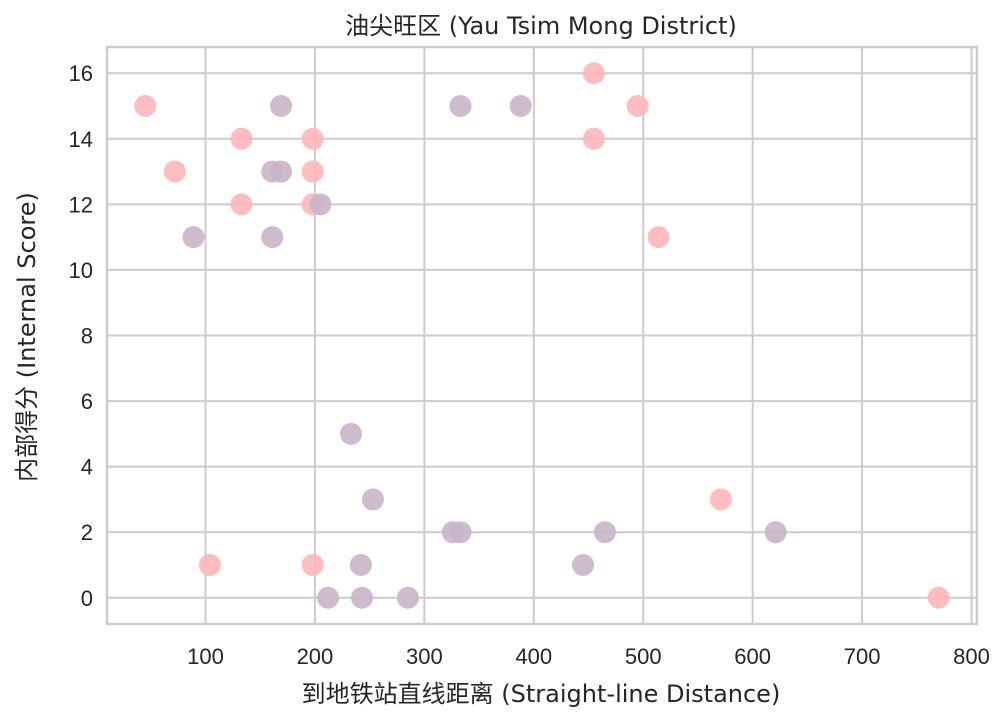 The width and height of the screenshot is (1000, 720). What do you see at coordinates (81, 270) in the screenshot?
I see `y-tick-label: 10` at bounding box center [81, 270].